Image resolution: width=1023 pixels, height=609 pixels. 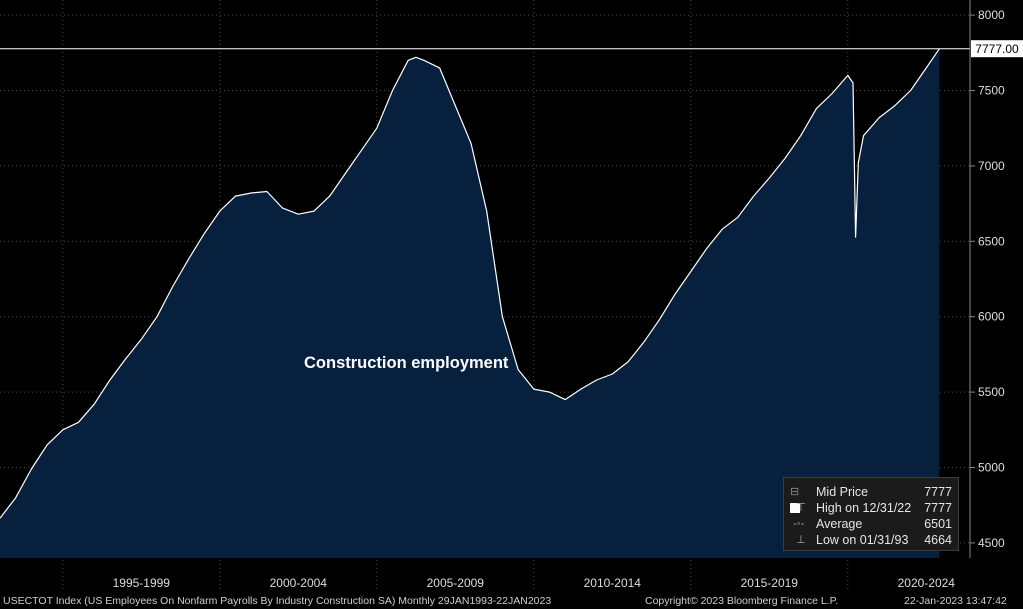 What do you see at coordinates (142, 583) in the screenshot?
I see `x-tick-label: 1995-1999` at bounding box center [142, 583].